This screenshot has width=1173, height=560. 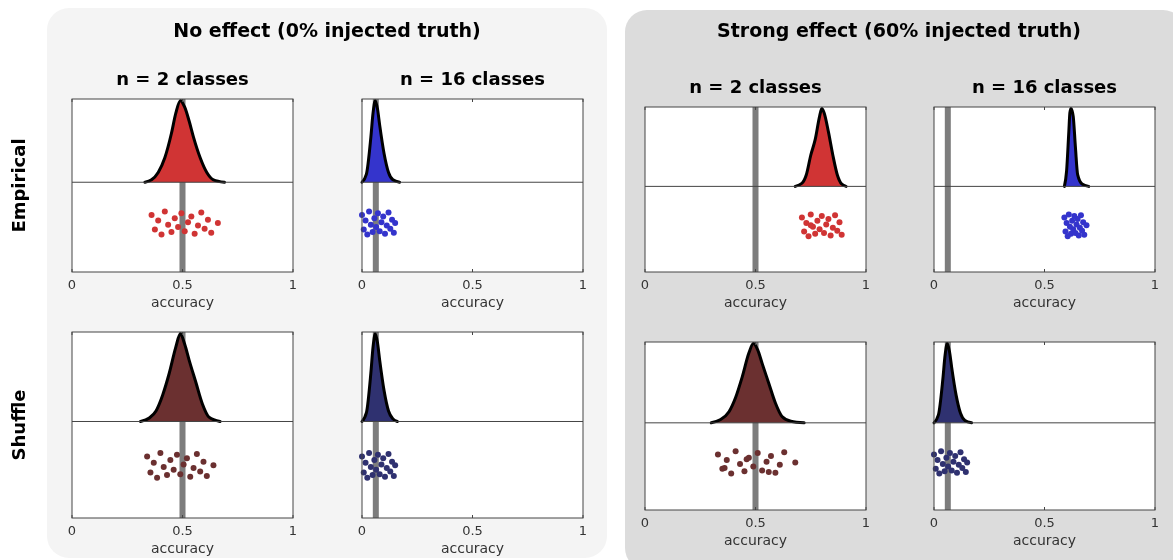 I want to click on y-axis-title: Shuffle, so click(x=18, y=425).